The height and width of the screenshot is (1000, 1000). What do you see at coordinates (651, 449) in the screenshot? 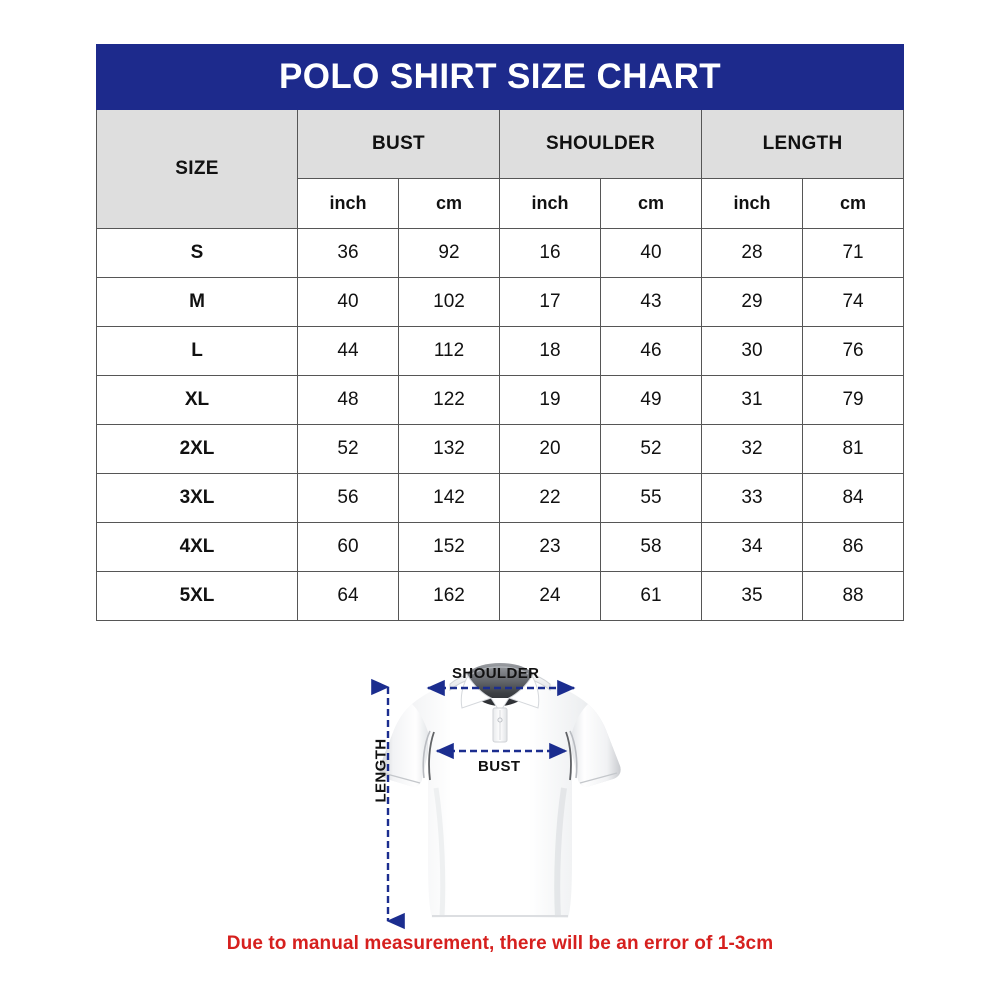
I see `cell-shoulder-cm: 52` at bounding box center [651, 449].